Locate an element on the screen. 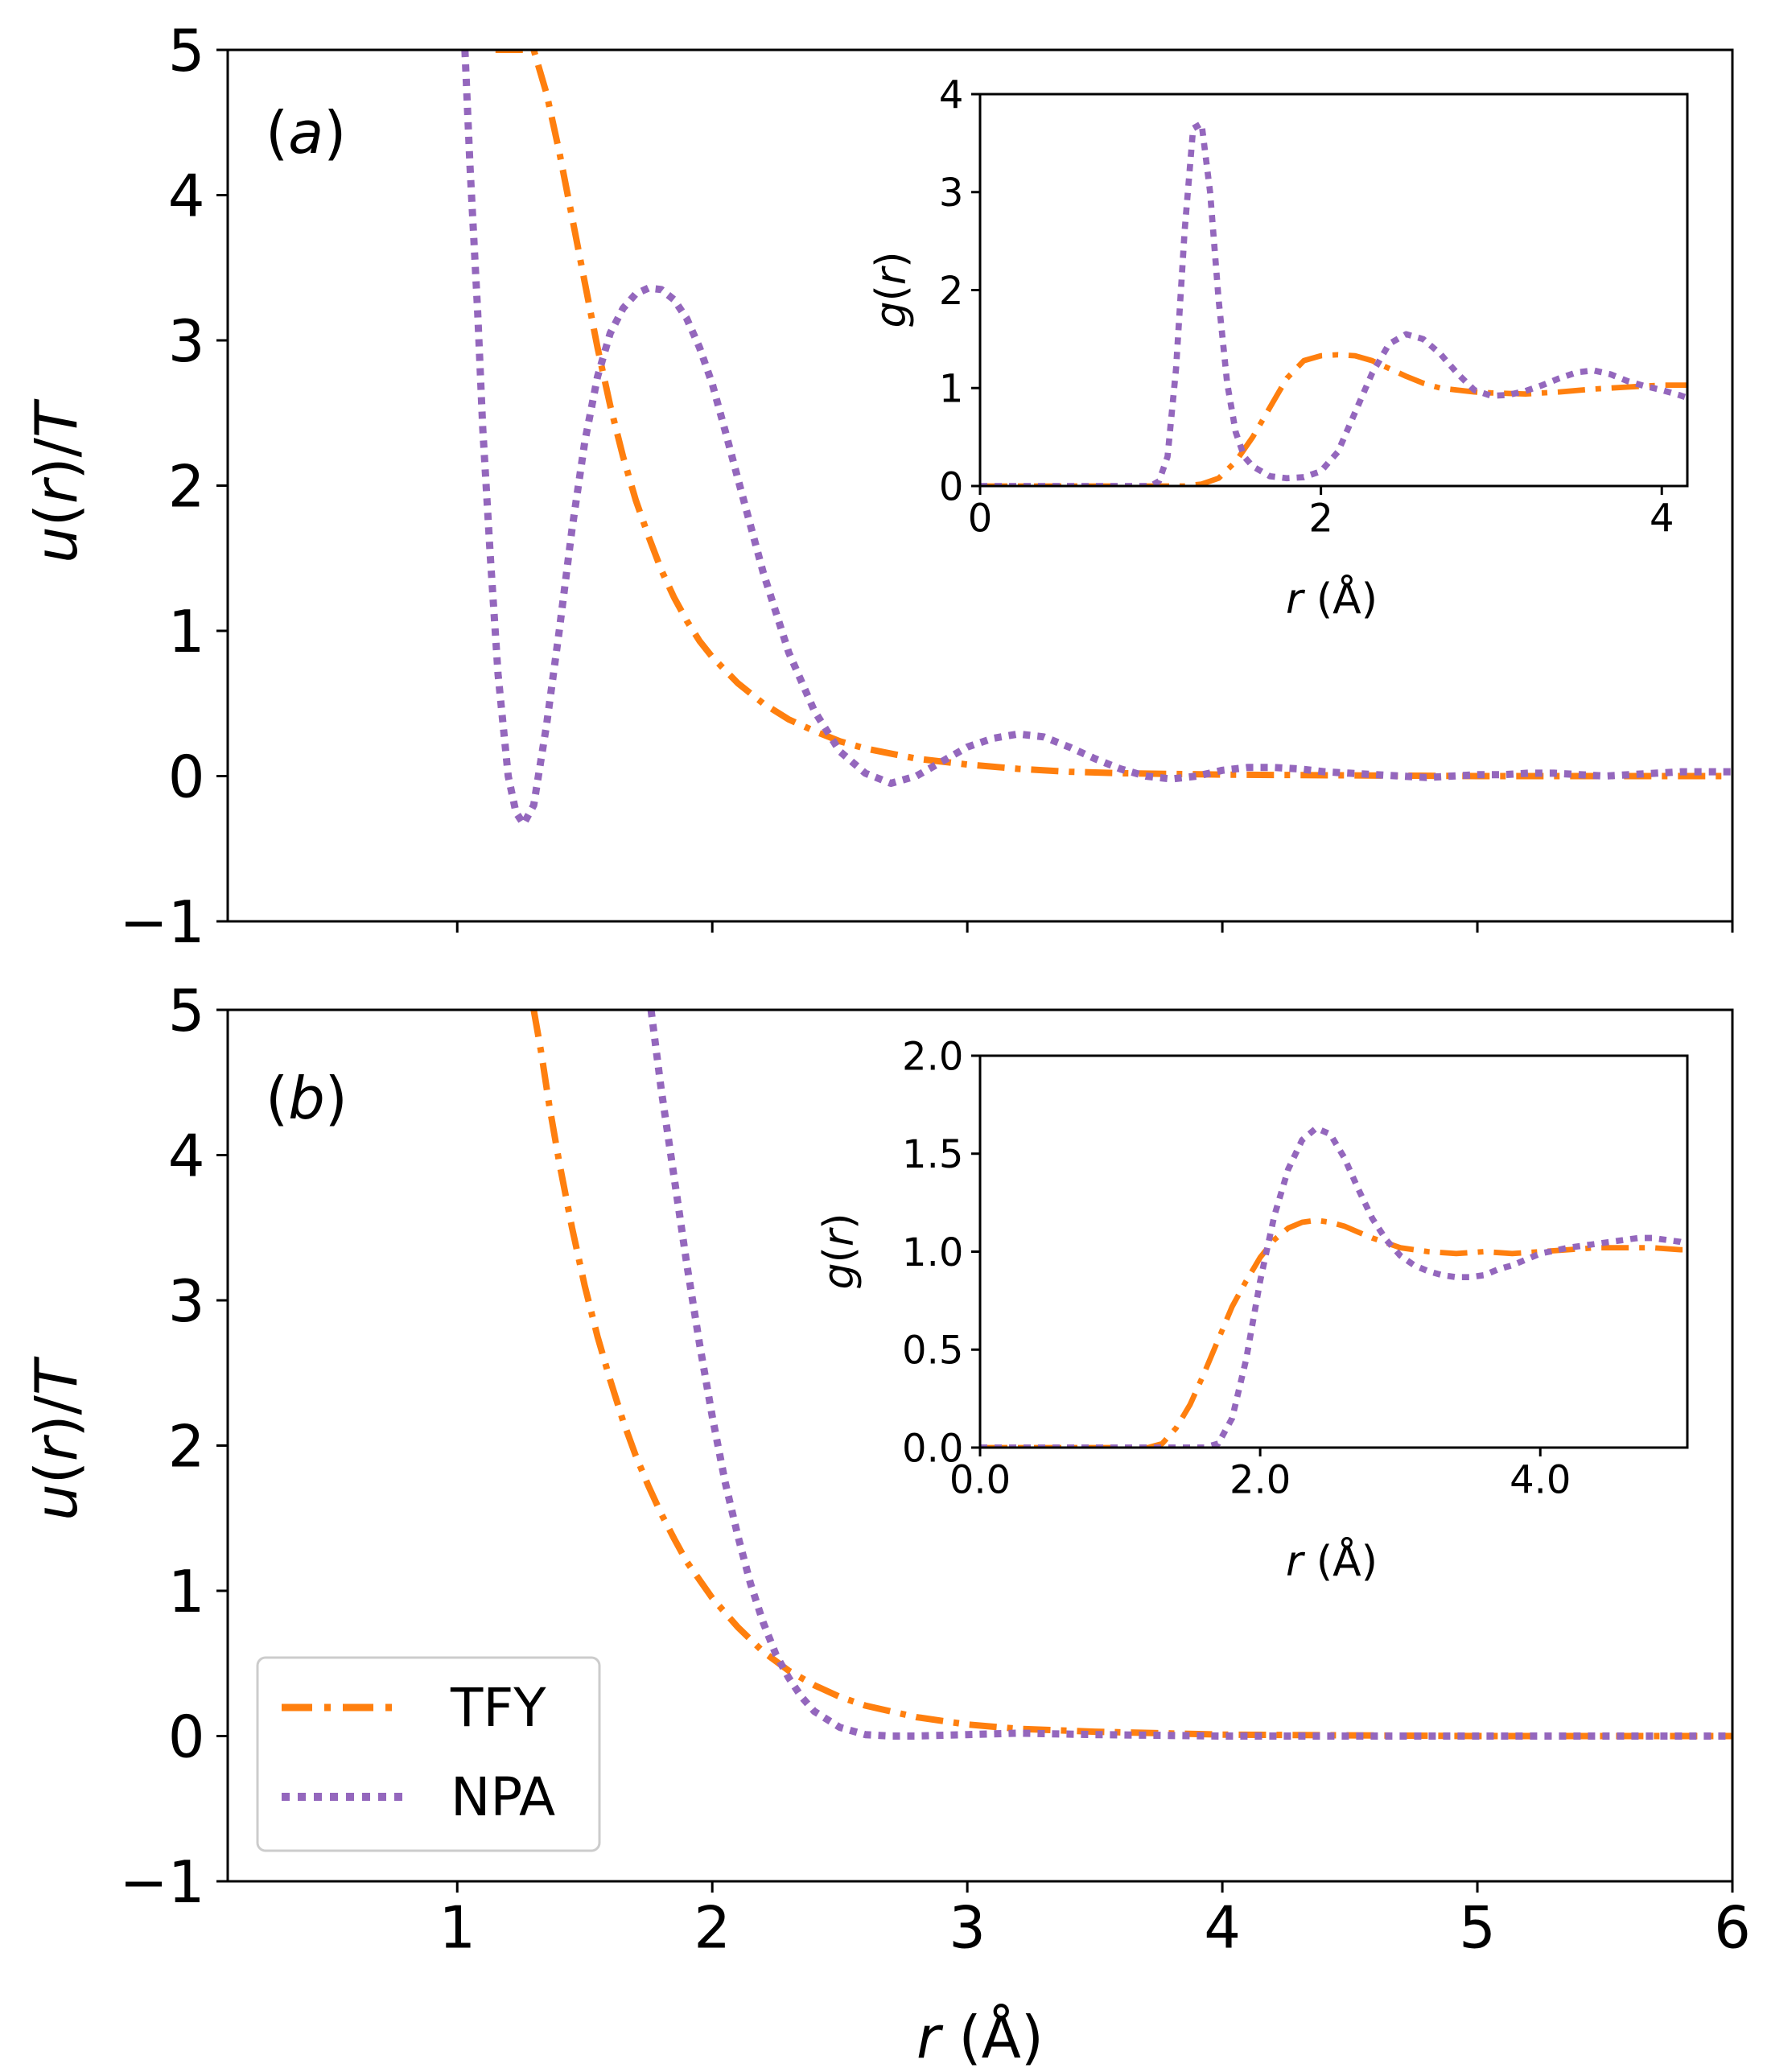 Image resolution: width=1767 pixels, height=2072 pixels. panel-b-xtick-label: 6 is located at coordinates (1732, 1927).